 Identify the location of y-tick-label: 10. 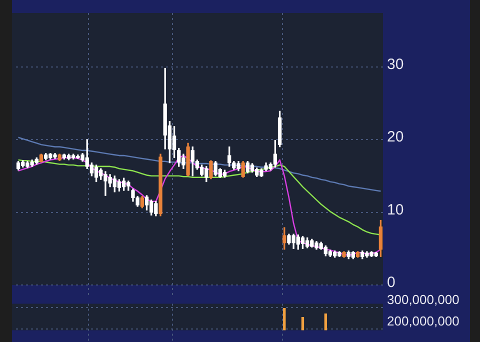
(395, 209).